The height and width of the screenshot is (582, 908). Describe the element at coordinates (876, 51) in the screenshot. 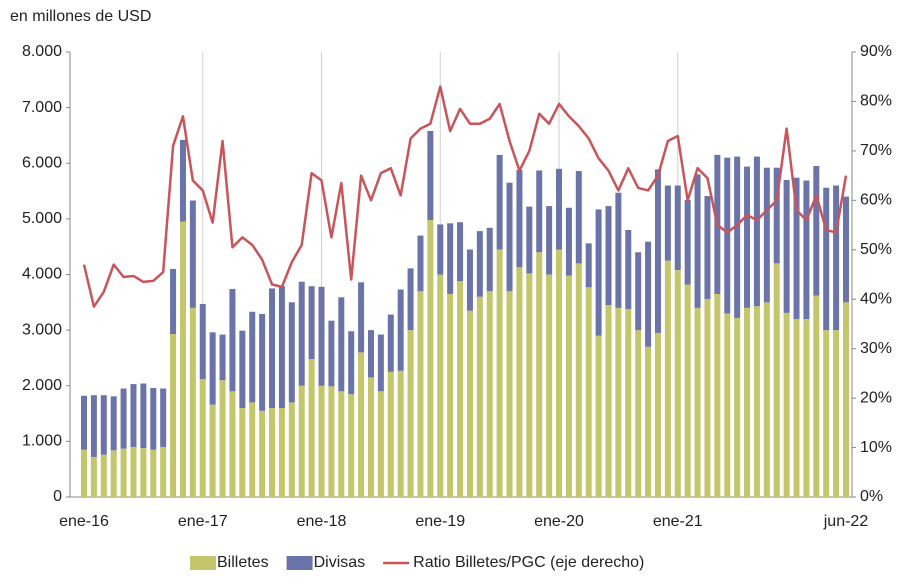

I see `y2-tick-label: 90%` at that location.